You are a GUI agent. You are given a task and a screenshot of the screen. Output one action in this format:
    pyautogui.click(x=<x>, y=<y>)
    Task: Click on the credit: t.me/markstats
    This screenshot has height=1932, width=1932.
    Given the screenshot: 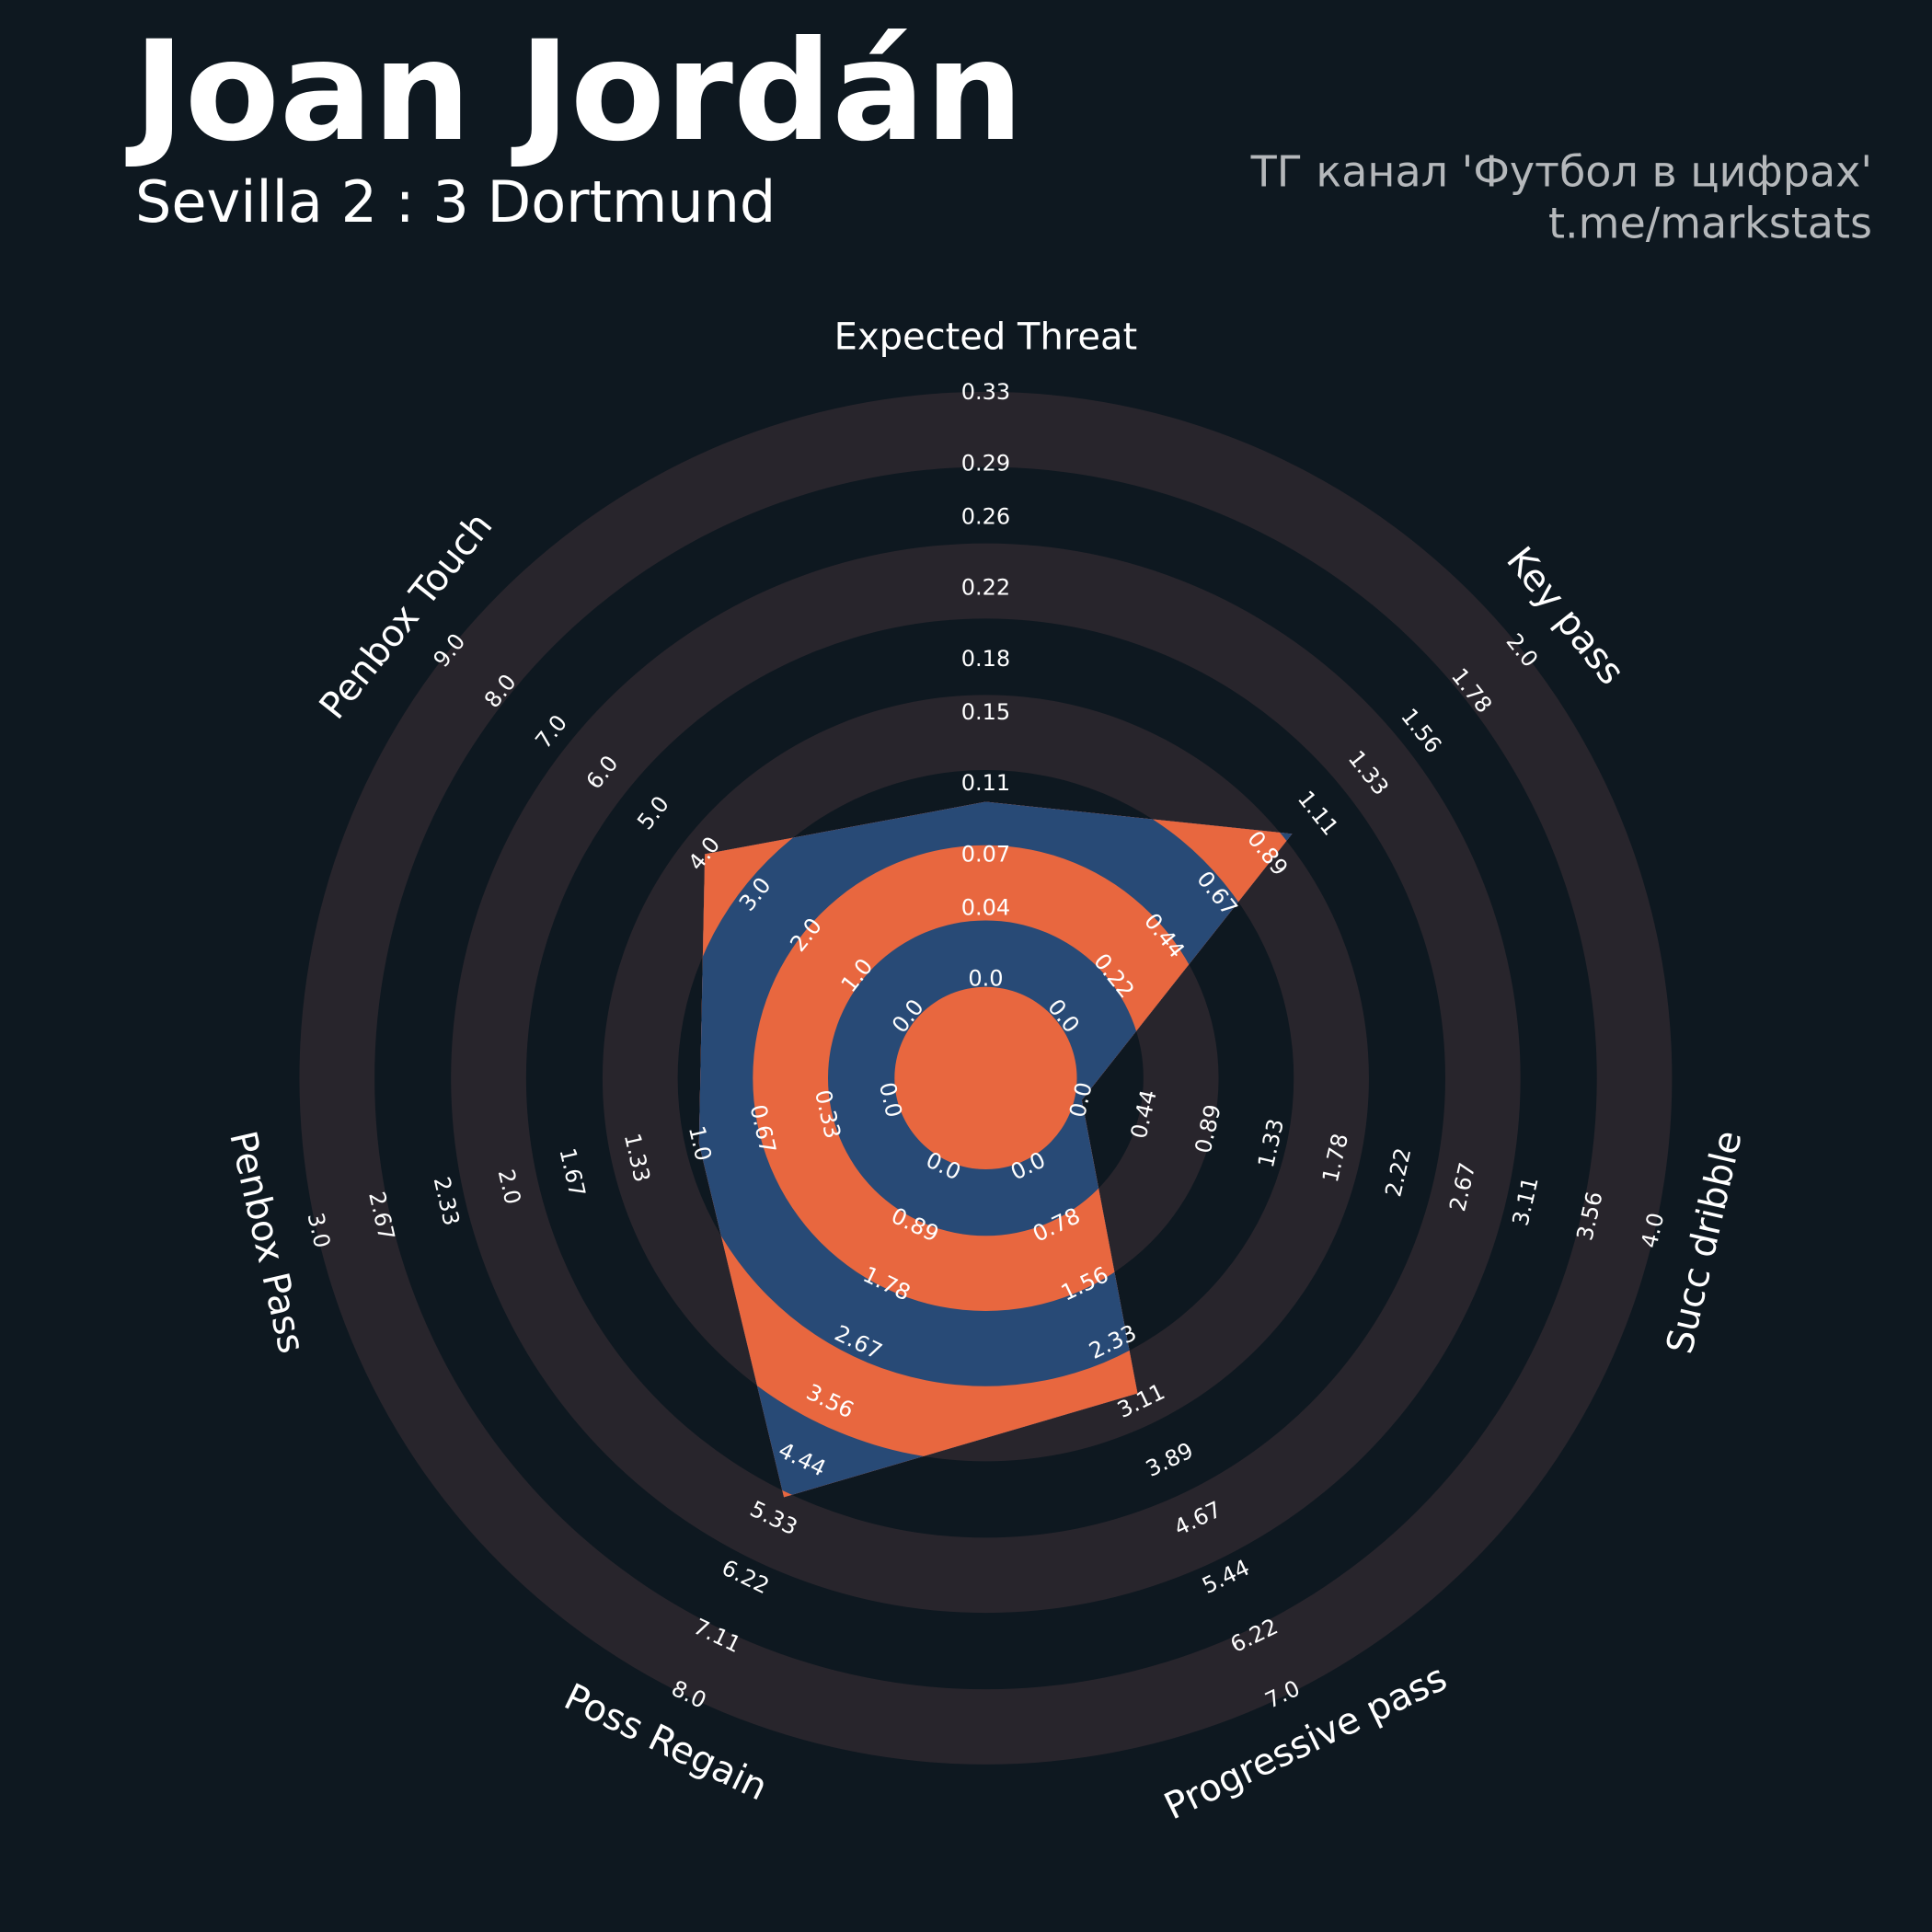 What is the action you would take?
    pyautogui.click(x=1710, y=223)
    